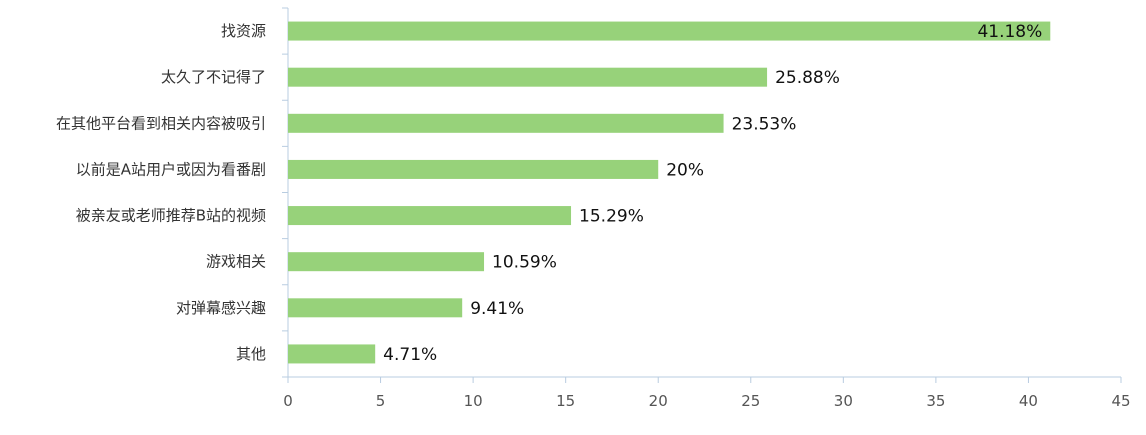 The height and width of the screenshot is (435, 1146). Describe the element at coordinates (658, 401) in the screenshot. I see `x-tick-label: 20` at that location.